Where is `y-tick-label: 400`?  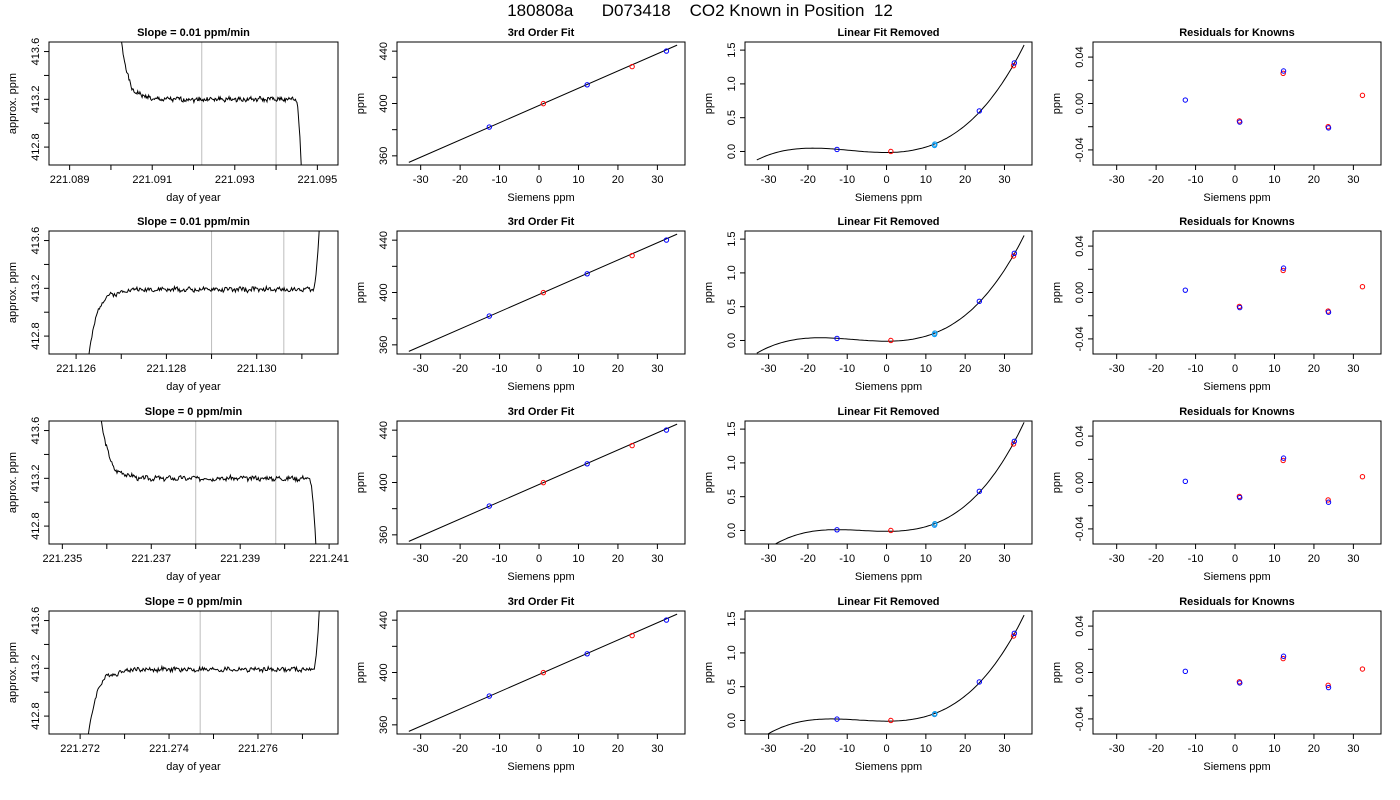
y-tick-label: 400 is located at coordinates (384, 292).